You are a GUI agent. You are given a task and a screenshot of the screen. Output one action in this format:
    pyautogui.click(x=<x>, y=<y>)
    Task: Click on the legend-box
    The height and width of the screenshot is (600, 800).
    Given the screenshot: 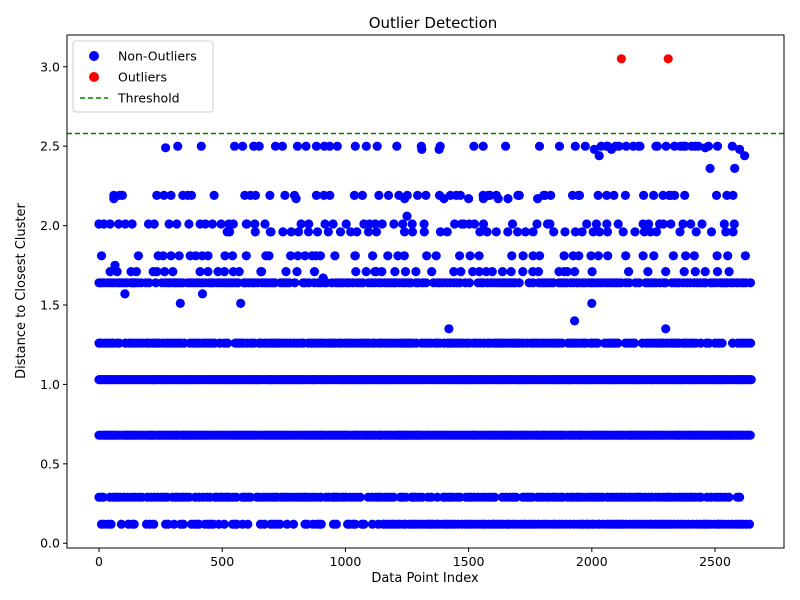 What is the action you would take?
    pyautogui.click(x=143, y=76)
    